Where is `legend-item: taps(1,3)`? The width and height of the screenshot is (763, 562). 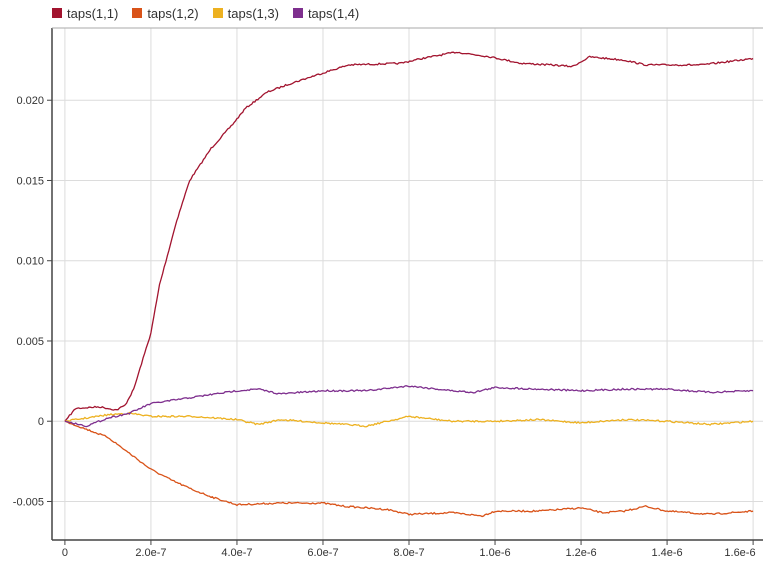
legend-item: taps(1,3) is located at coordinates (245, 13).